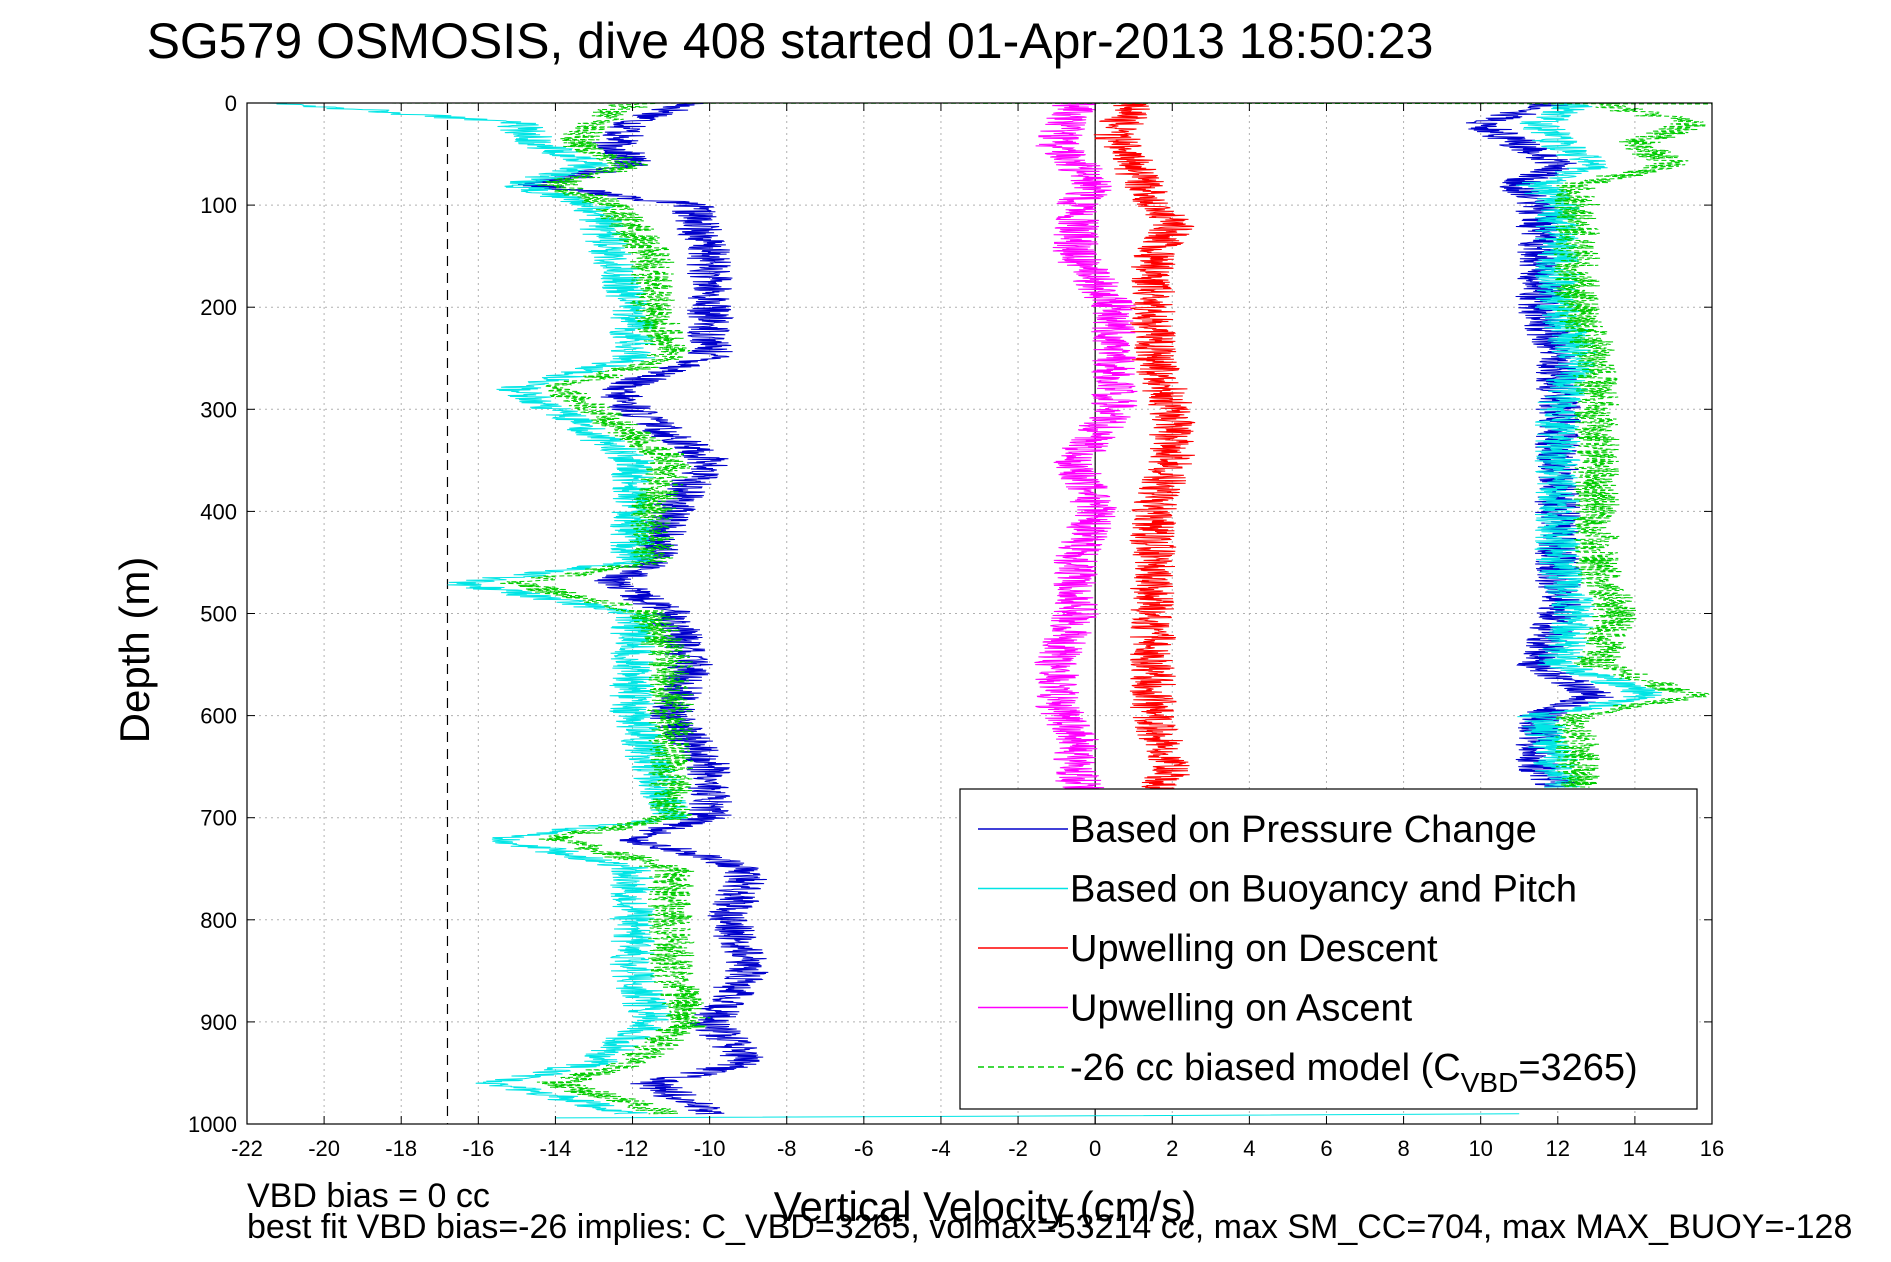 The width and height of the screenshot is (1891, 1262). Describe the element at coordinates (556, 1148) in the screenshot. I see `x-tick-label: -14` at that location.